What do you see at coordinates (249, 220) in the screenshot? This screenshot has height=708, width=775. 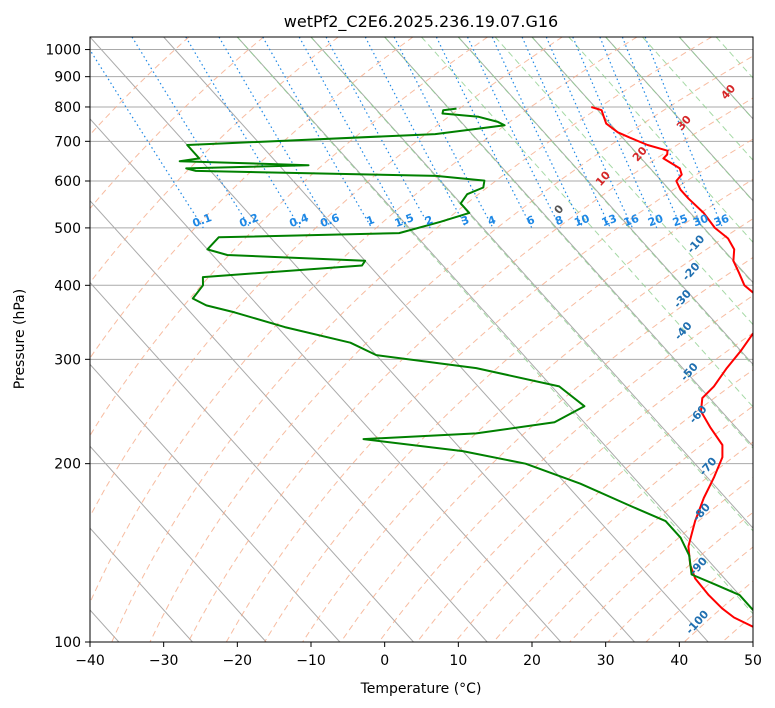 I see `mixing-ratio-label: 0.2` at bounding box center [249, 220].